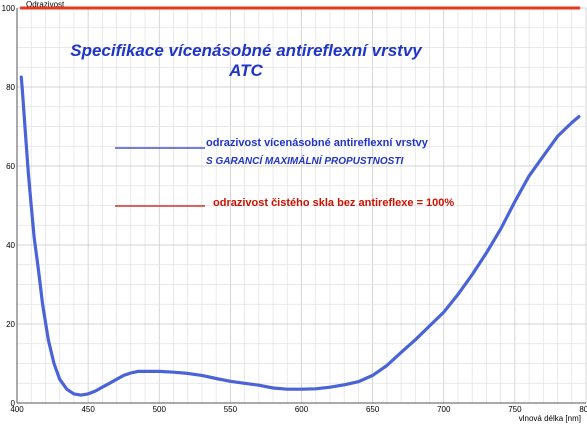  I want to click on x-tick-label: 450, so click(88, 409).